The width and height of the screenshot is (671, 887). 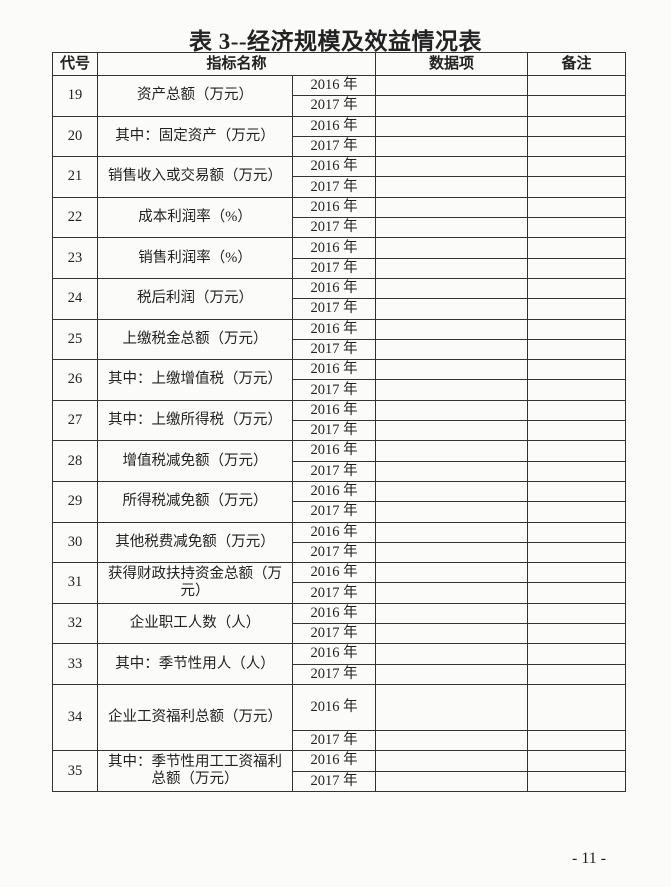 What do you see at coordinates (75, 136) in the screenshot?
I see `row-code: 20` at bounding box center [75, 136].